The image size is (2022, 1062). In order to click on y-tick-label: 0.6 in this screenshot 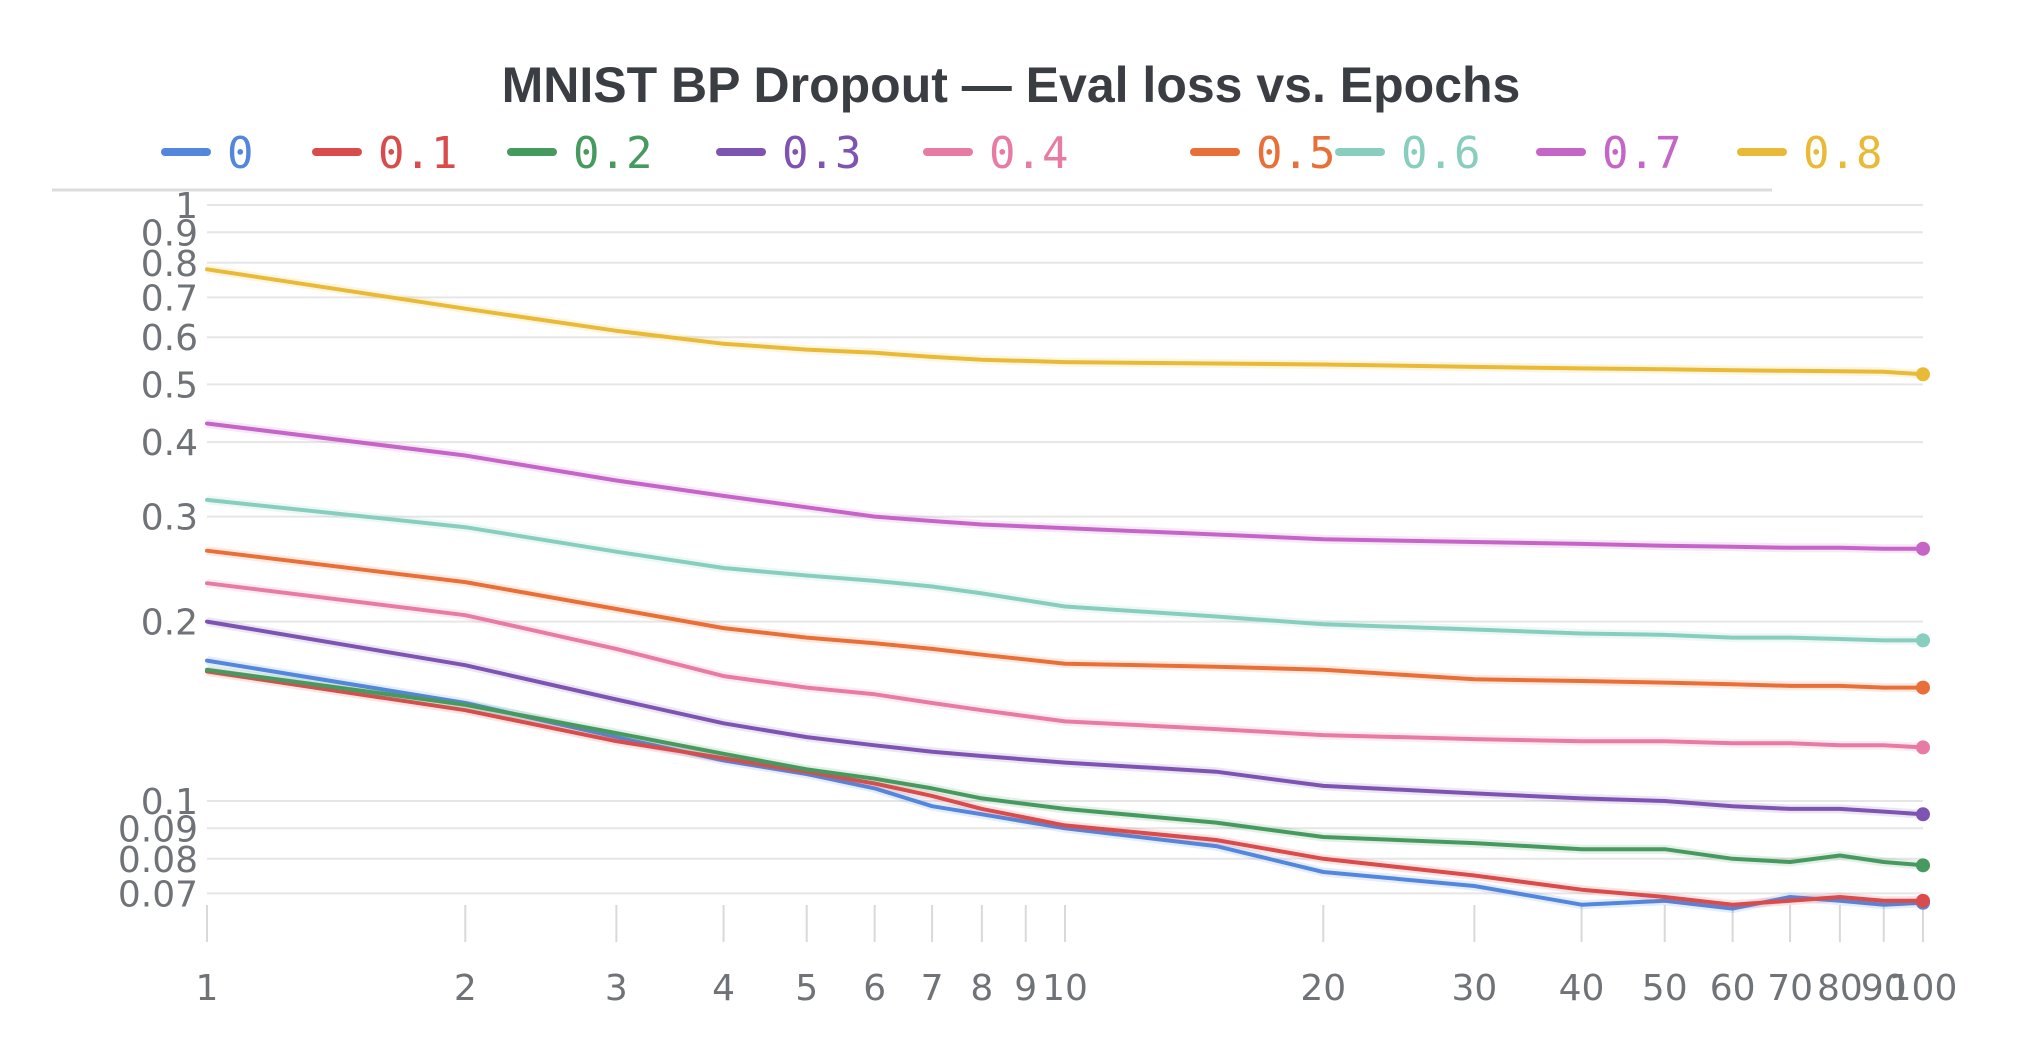, I will do `click(169, 338)`.